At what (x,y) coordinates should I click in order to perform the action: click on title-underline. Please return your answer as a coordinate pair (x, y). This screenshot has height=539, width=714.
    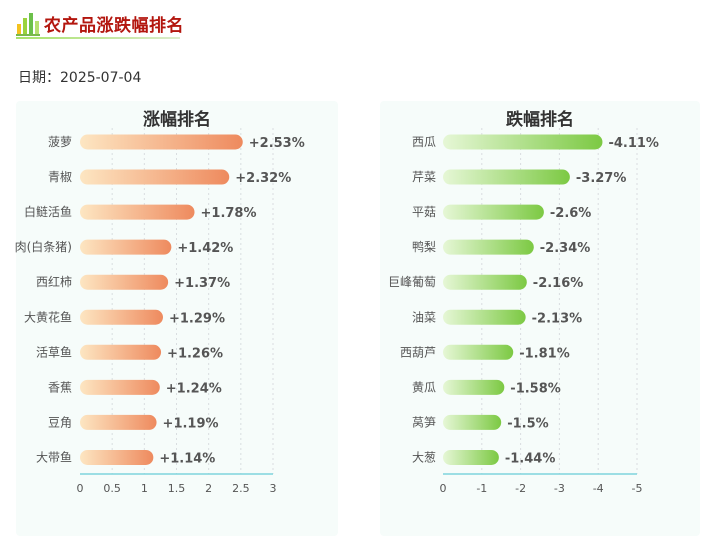
    Looking at the image, I should click on (98, 38).